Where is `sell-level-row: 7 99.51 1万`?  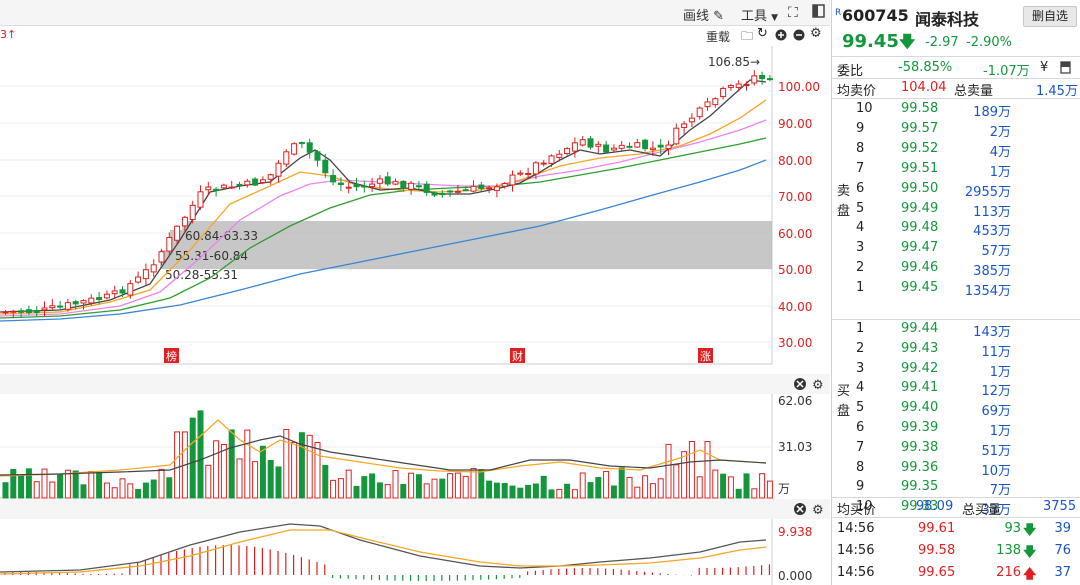 sell-level-row: 7 99.51 1万 is located at coordinates (956, 169).